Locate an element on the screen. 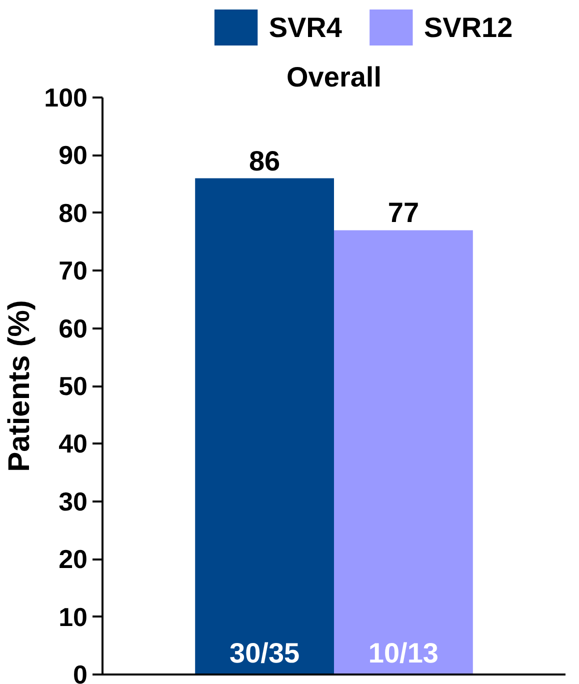 The height and width of the screenshot is (684, 579). y-tick-label: 50 is located at coordinates (73, 386).